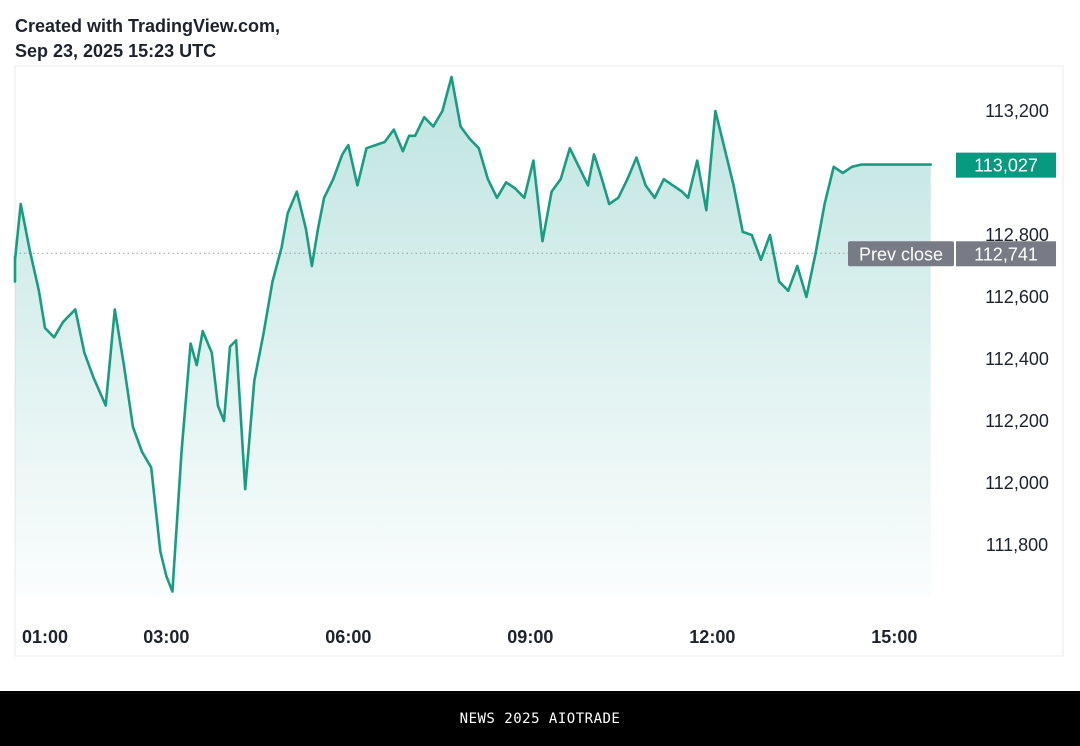 The width and height of the screenshot is (1080, 746). What do you see at coordinates (712, 637) in the screenshot?
I see `x-tick-label: 12:00` at bounding box center [712, 637].